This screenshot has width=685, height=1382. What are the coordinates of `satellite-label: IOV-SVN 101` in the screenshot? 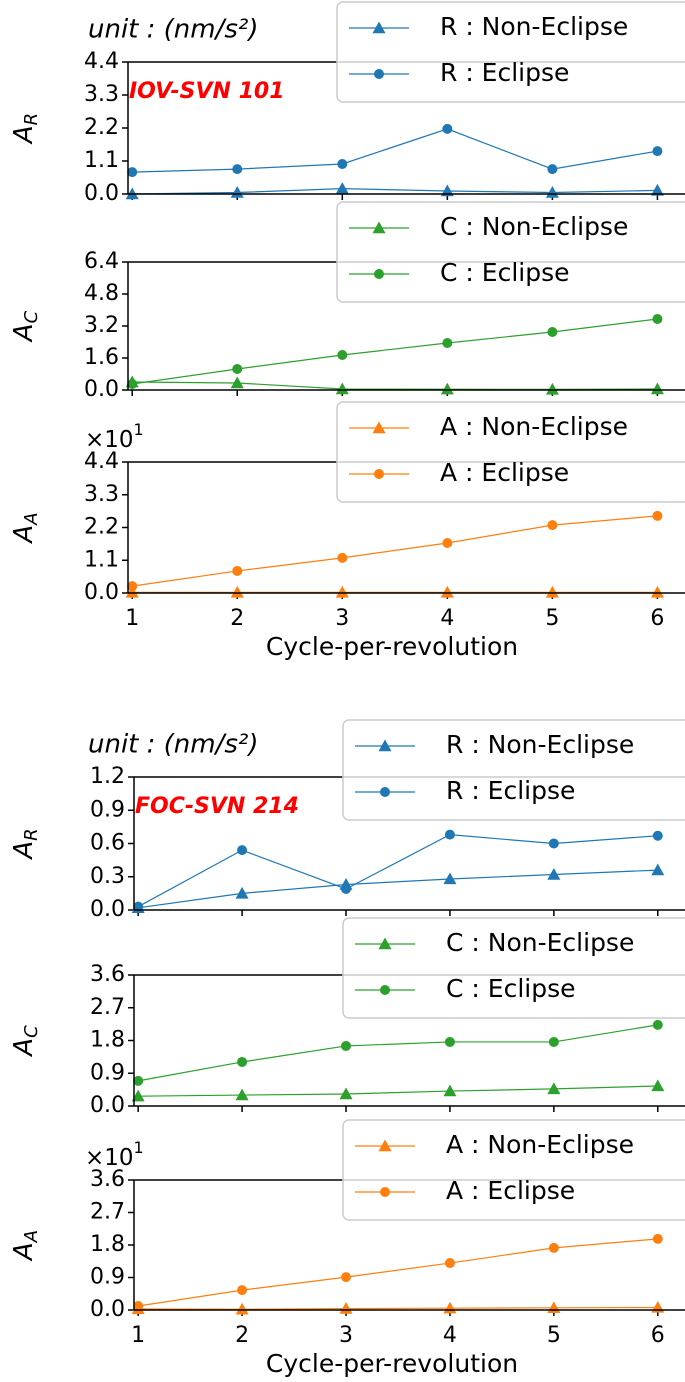 It's located at (207, 91).